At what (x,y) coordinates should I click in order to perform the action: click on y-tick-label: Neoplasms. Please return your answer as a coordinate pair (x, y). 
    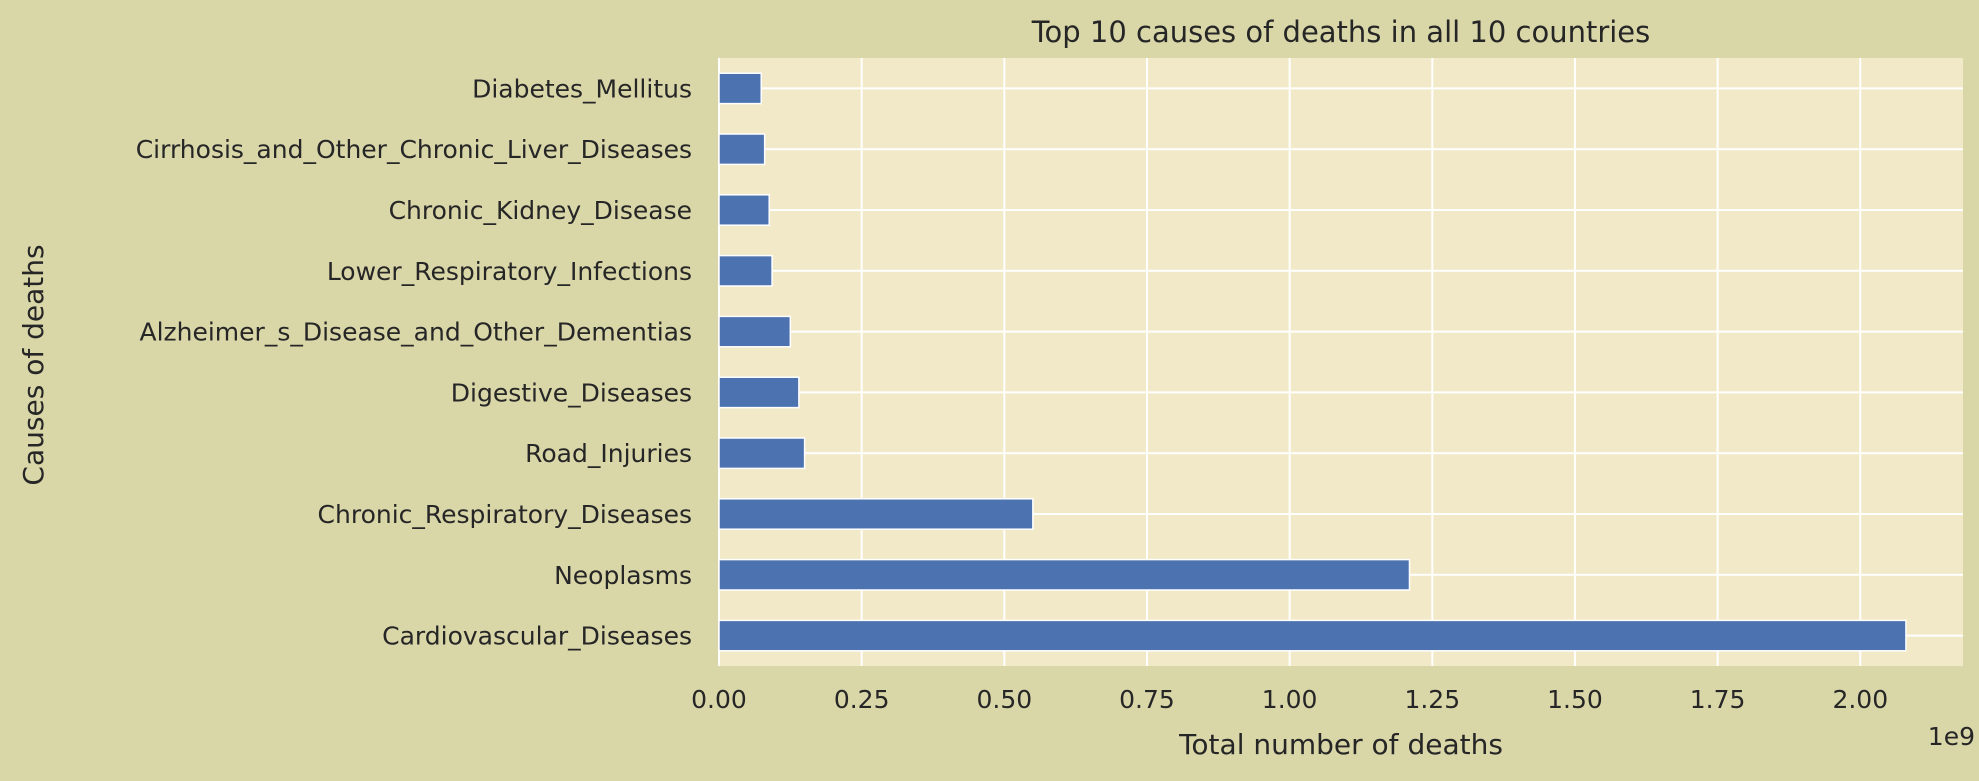
    Looking at the image, I should click on (623, 575).